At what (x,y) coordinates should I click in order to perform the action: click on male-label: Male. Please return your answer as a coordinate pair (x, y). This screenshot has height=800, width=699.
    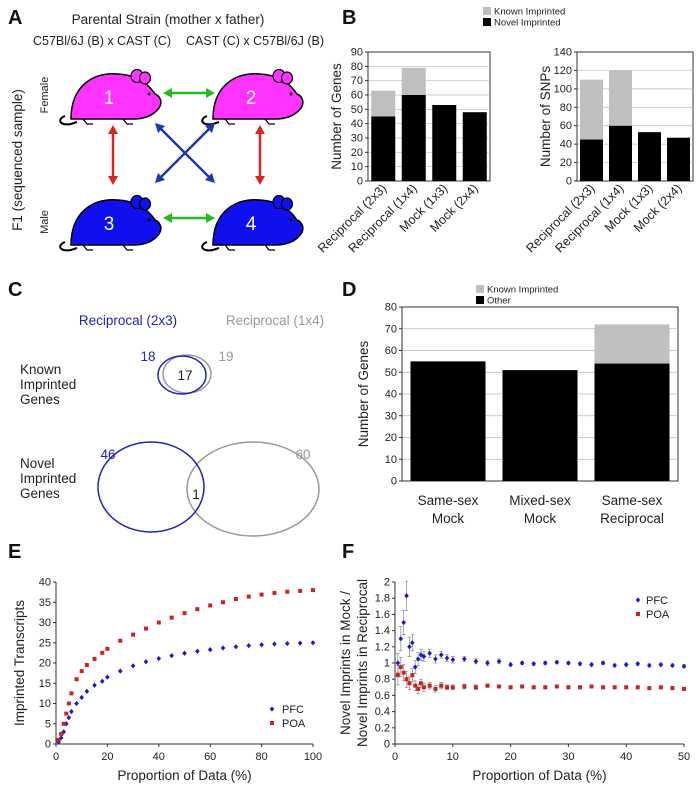
    Looking at the image, I should click on (45, 222).